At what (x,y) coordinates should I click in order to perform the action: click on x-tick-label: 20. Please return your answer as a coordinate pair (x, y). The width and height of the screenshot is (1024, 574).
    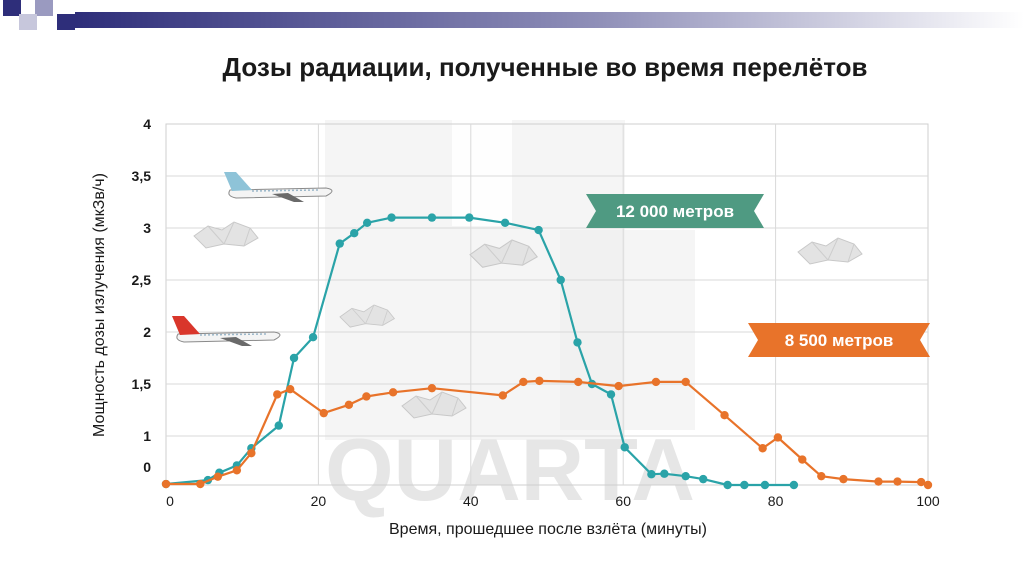
    Looking at the image, I should click on (319, 501).